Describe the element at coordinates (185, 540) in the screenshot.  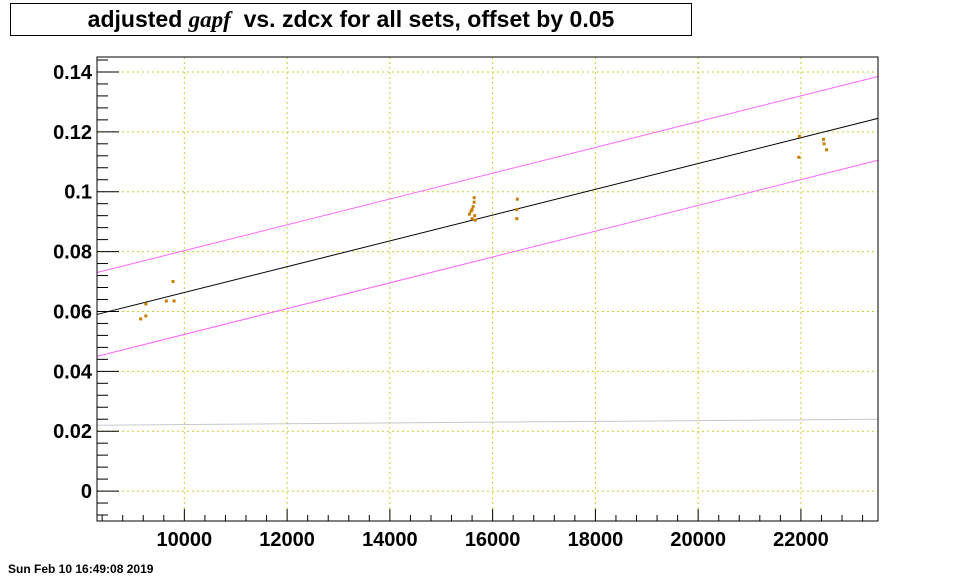
I see `x-tick-label: 10000` at that location.